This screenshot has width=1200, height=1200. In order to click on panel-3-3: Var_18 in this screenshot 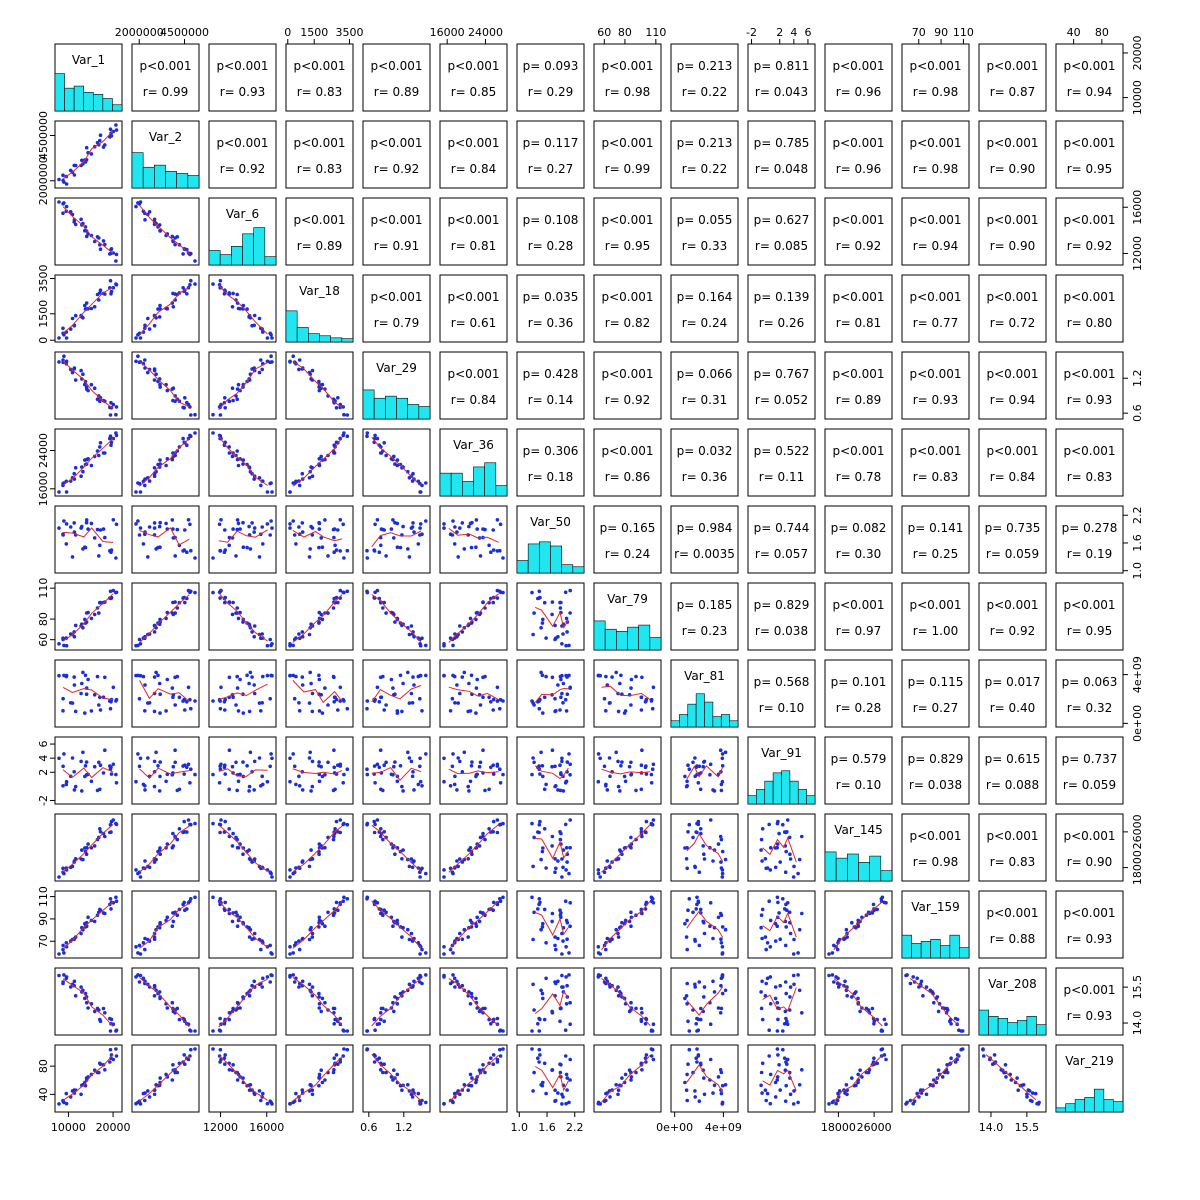, I will do `click(319, 308)`.